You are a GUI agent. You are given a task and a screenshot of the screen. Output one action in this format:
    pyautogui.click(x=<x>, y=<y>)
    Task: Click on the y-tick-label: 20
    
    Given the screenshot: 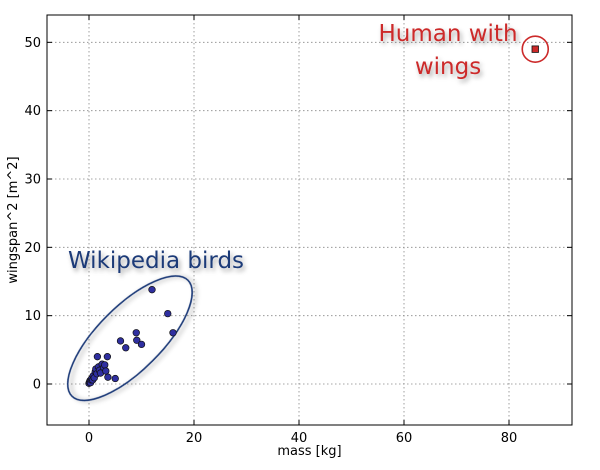 What is the action you would take?
    pyautogui.click(x=32, y=248)
    